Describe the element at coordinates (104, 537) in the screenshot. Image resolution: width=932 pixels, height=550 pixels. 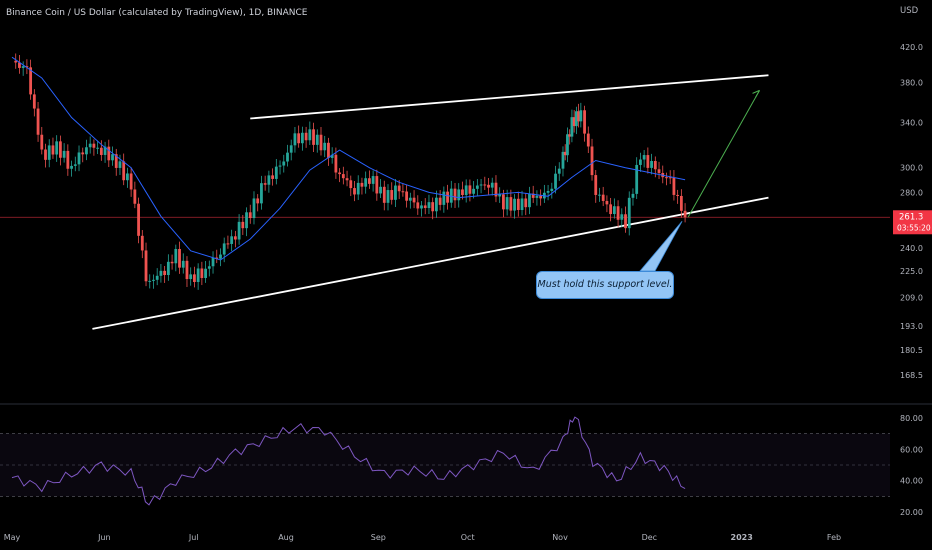
I see `time-tick-label: Jun` at that location.